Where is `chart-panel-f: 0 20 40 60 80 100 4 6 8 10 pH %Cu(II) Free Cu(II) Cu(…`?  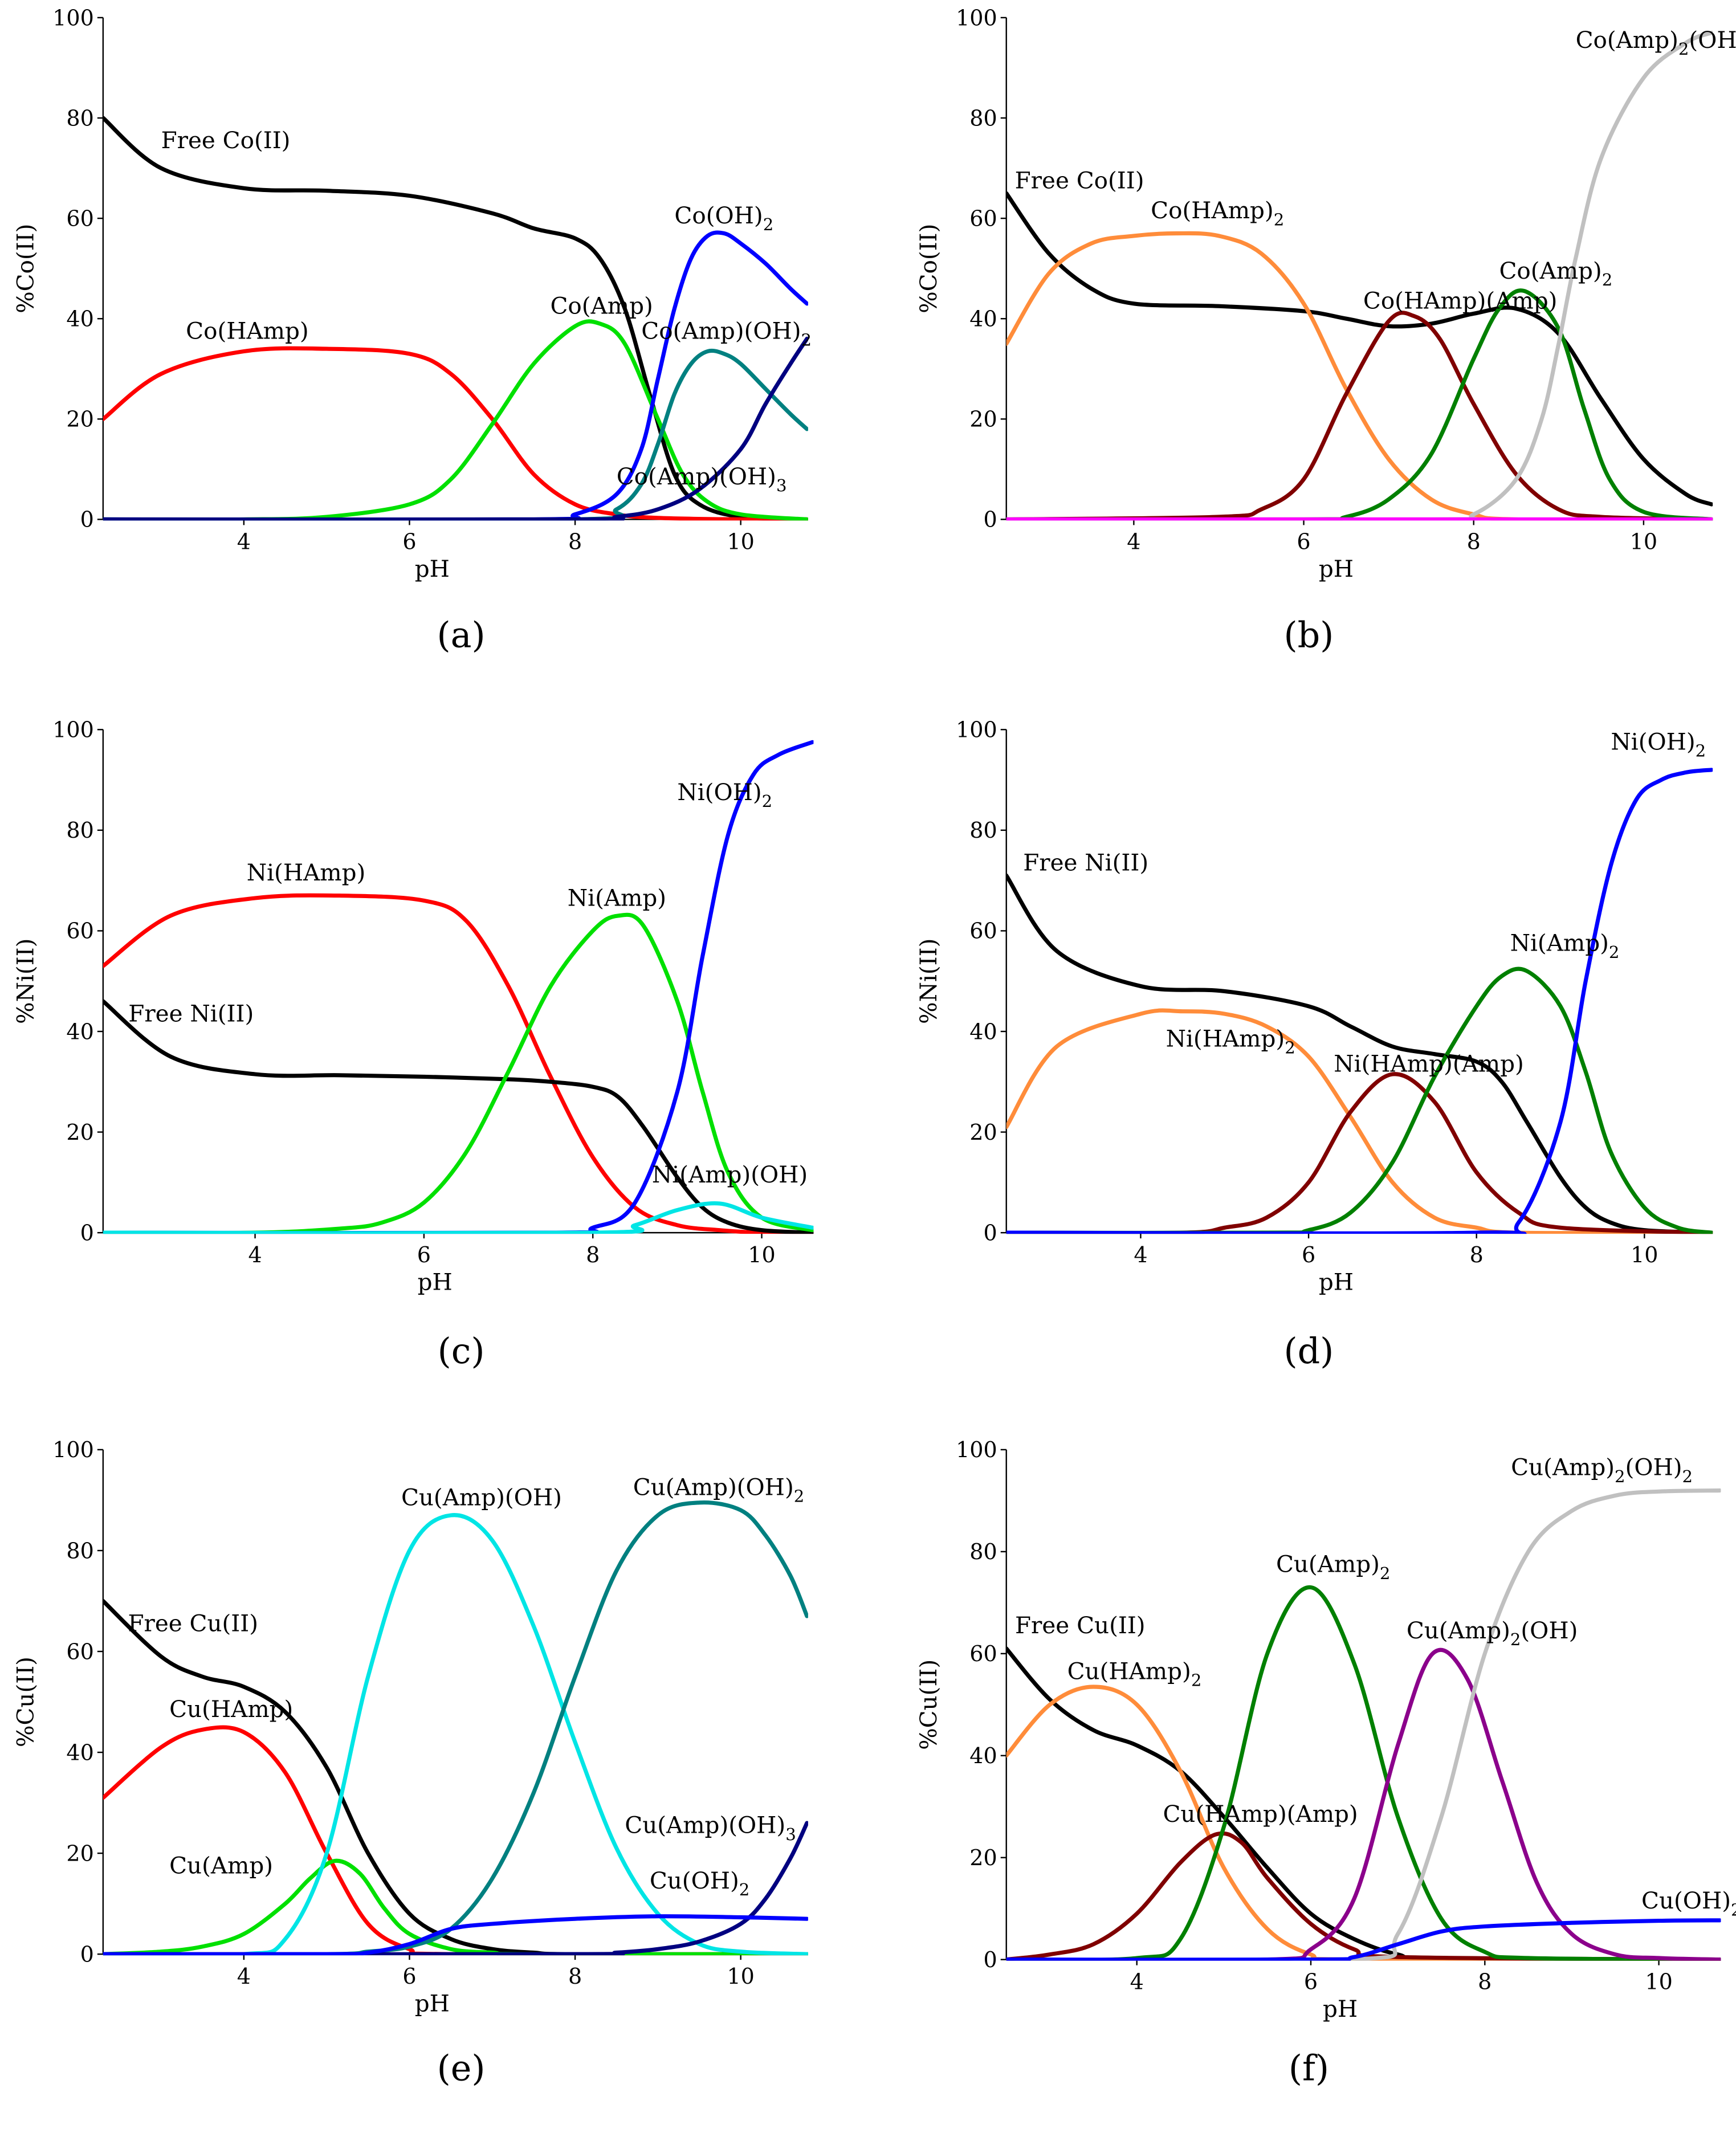 chart-panel-f: 0 20 40 60 80 100 4 6 8 10 pH %Cu(II) Free Cu(II) Cu(… is located at coordinates (1326, 1763).